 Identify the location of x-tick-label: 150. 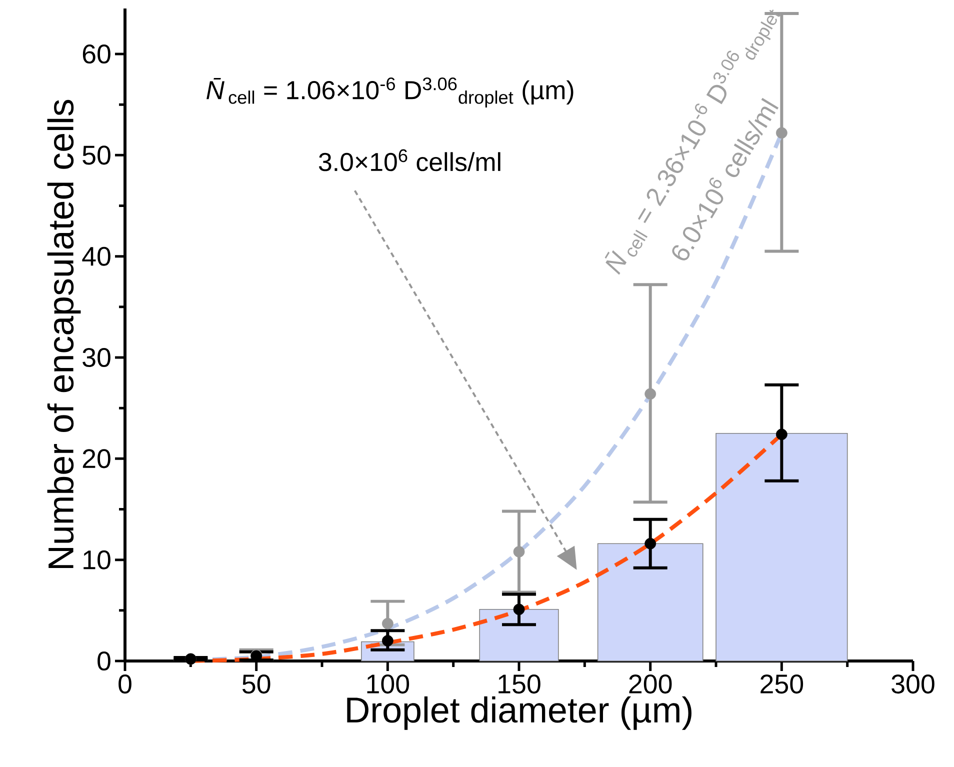
(519, 684).